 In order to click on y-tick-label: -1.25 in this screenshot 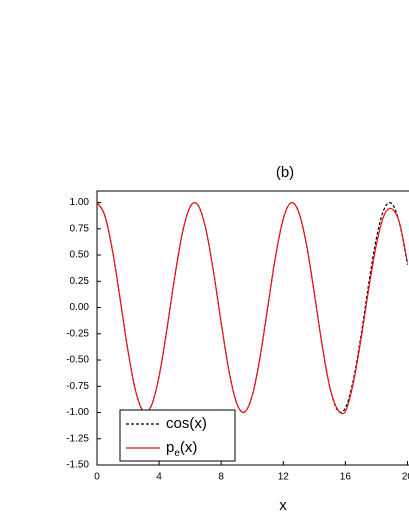, I will do `click(77, 438)`.